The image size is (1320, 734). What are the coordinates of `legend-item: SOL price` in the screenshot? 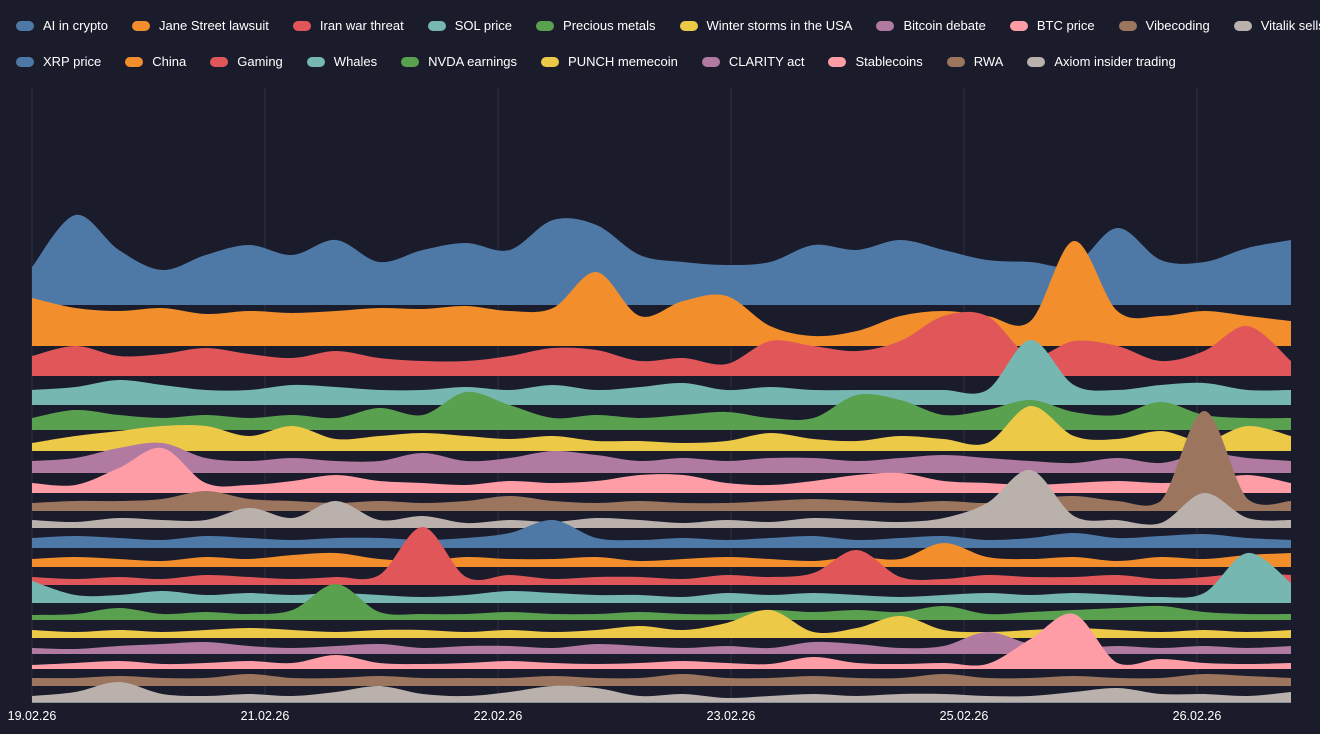 It's located at (470, 25).